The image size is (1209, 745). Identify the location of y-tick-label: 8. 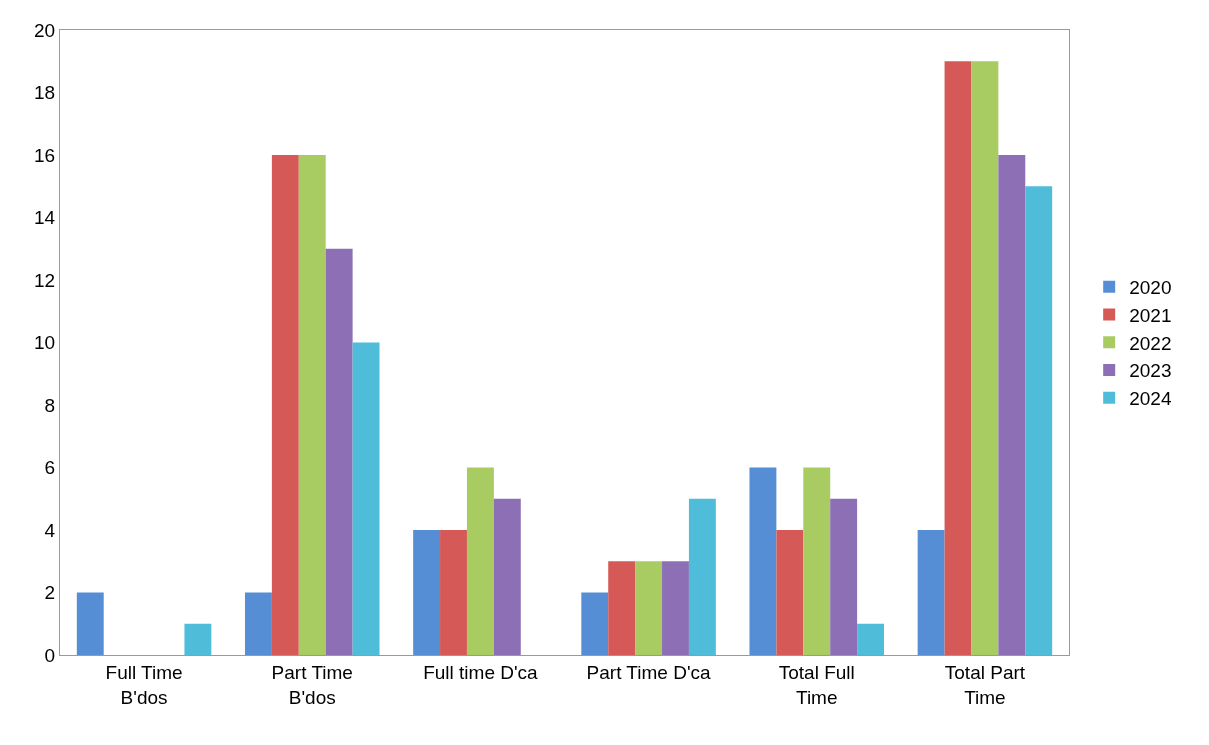
(50, 405).